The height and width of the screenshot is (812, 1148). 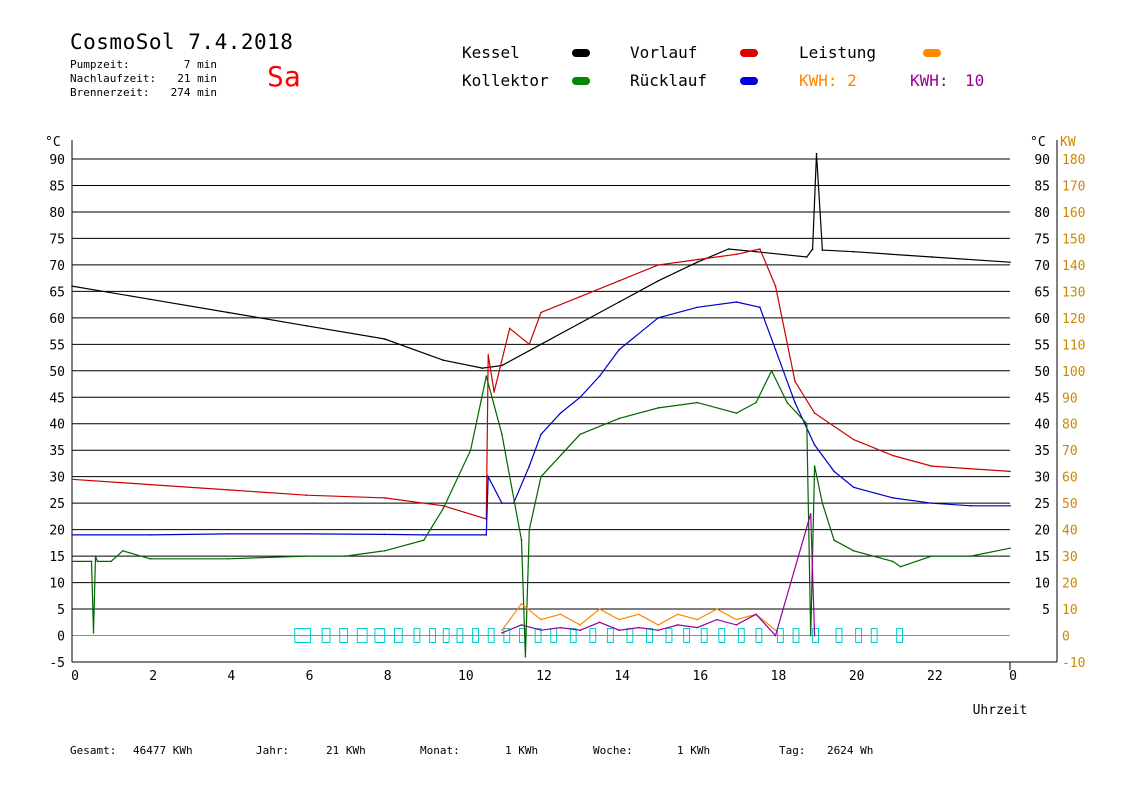 I want to click on y-tick-label-left: 50, so click(x=57, y=372).